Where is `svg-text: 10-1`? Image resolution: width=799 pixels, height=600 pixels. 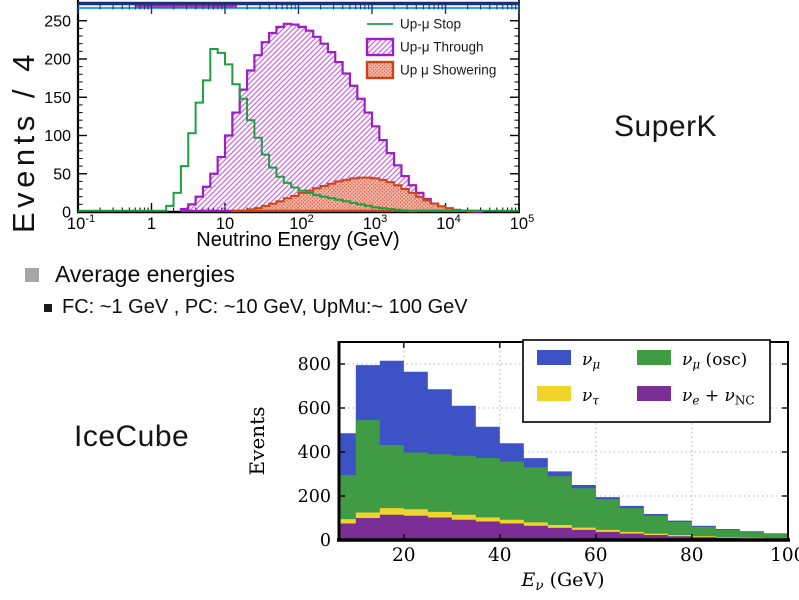
svg-text: 10-1 is located at coordinates (81, 223).